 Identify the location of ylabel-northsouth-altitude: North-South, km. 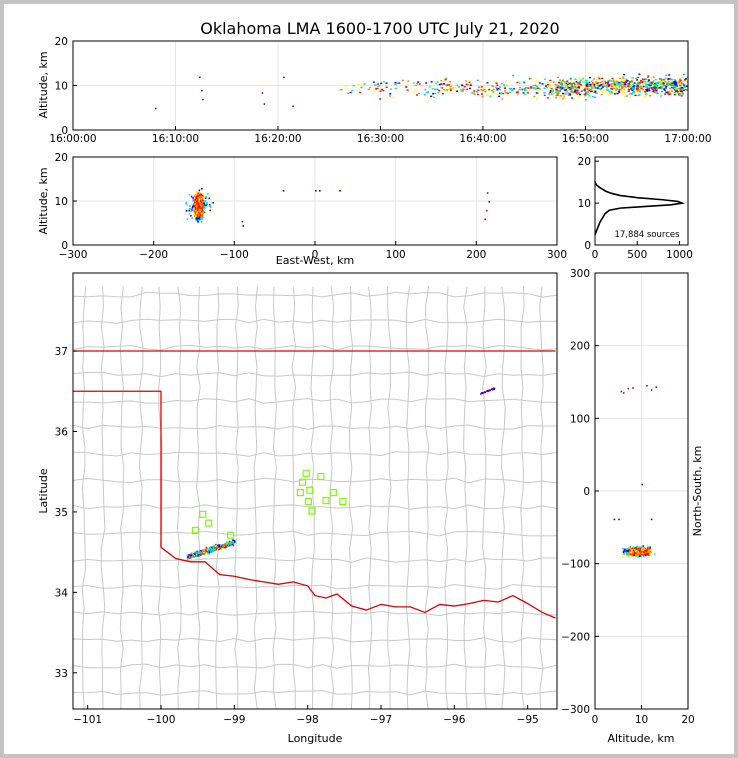
(697, 491).